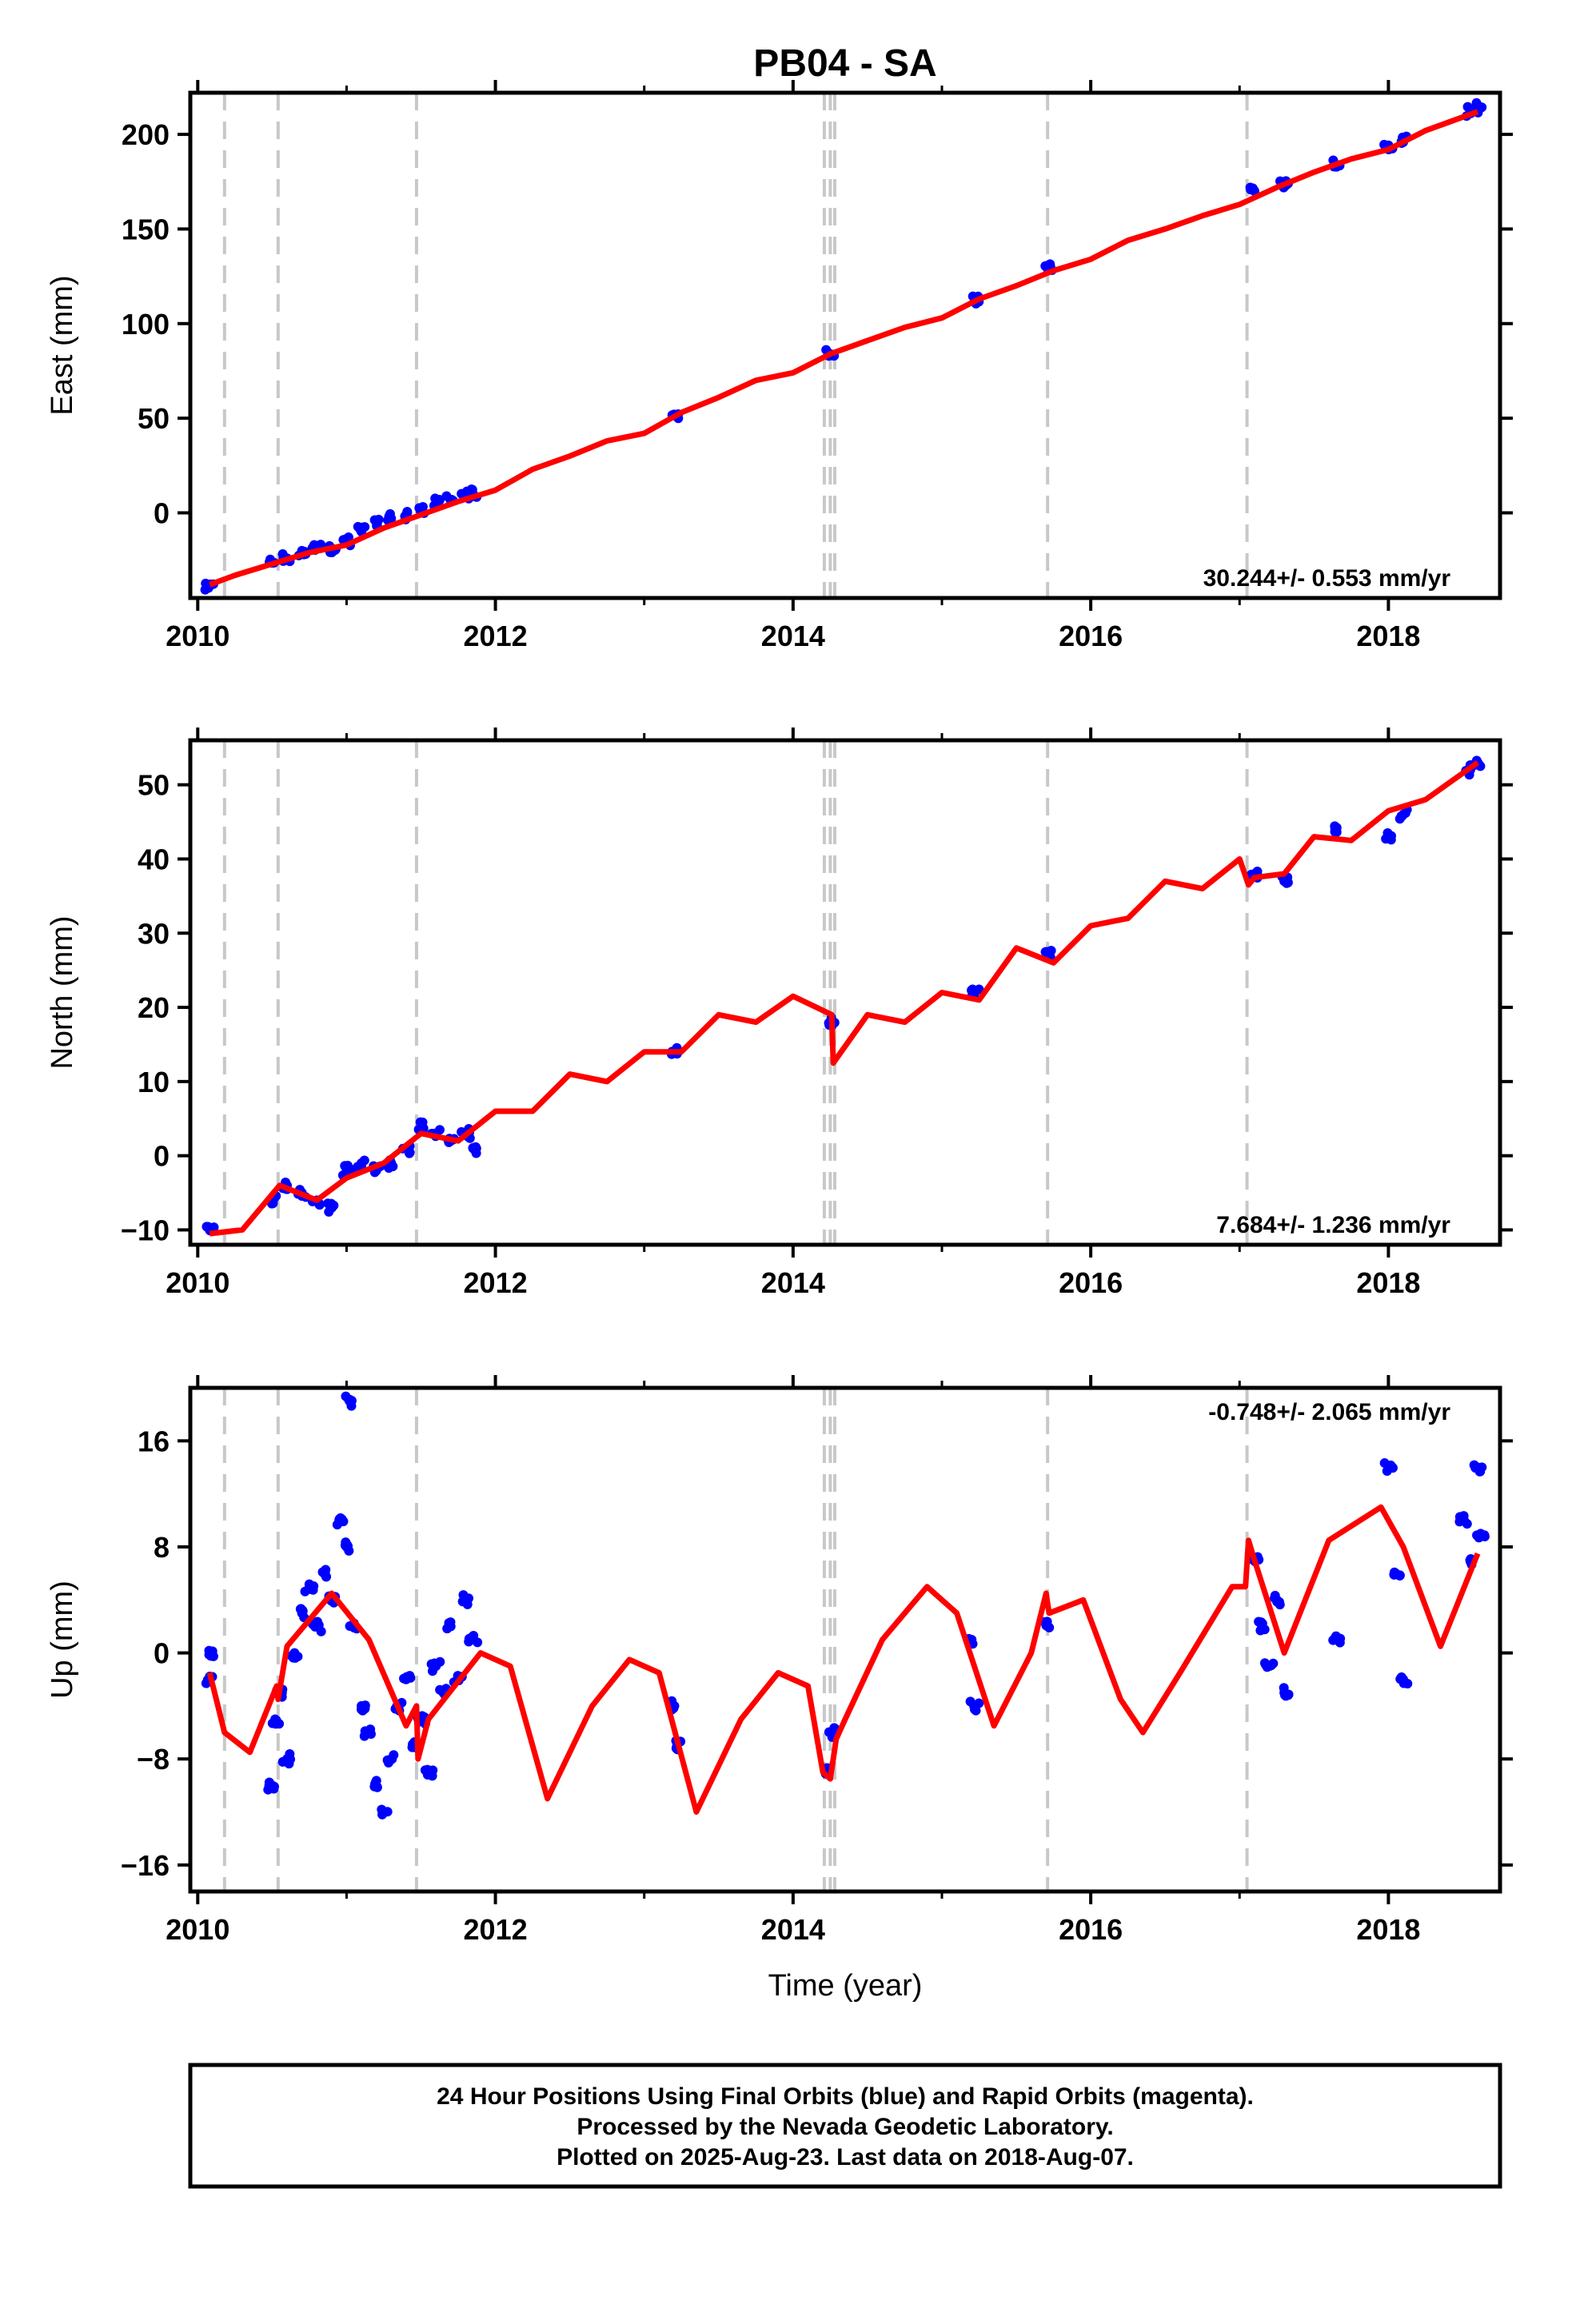 The height and width of the screenshot is (2324, 1580). Describe the element at coordinates (843, 1660) in the screenshot. I see `model-line` at that location.